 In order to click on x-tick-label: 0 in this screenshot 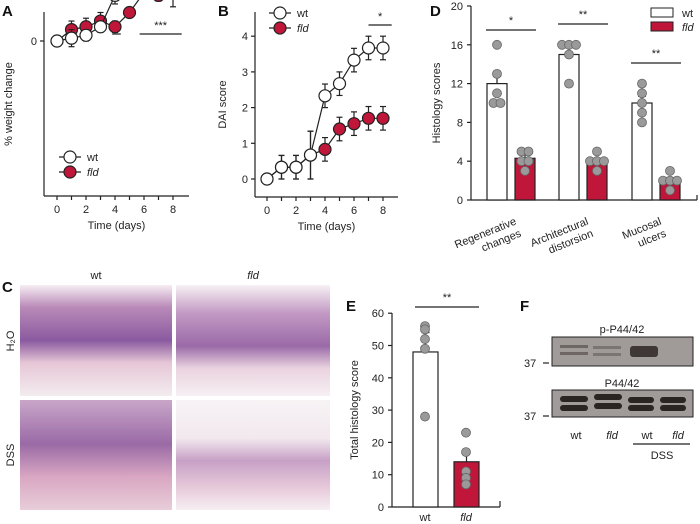, I will do `click(267, 211)`.